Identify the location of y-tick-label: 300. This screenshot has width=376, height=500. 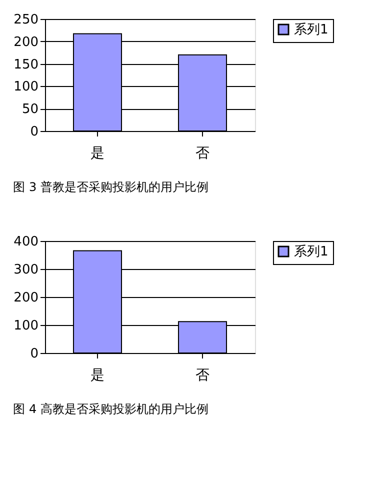
(26, 270).